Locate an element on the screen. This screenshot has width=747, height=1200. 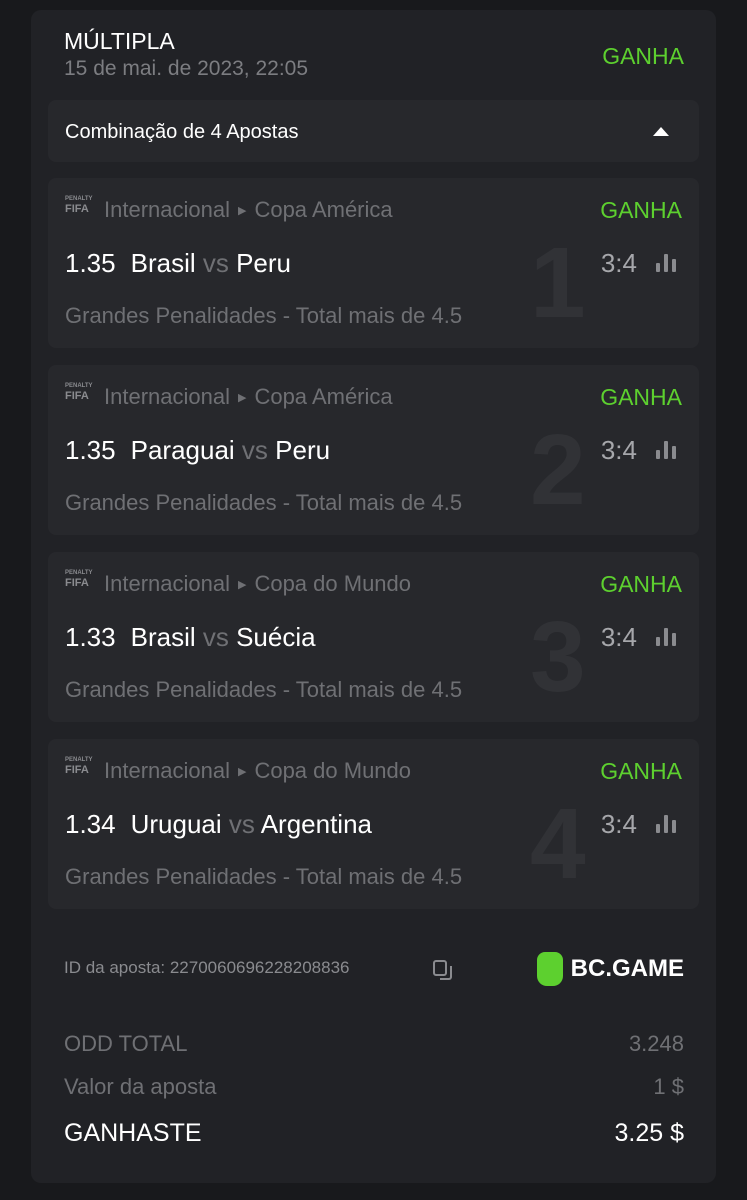
bc-game-logo-mark is located at coordinates (549, 969).